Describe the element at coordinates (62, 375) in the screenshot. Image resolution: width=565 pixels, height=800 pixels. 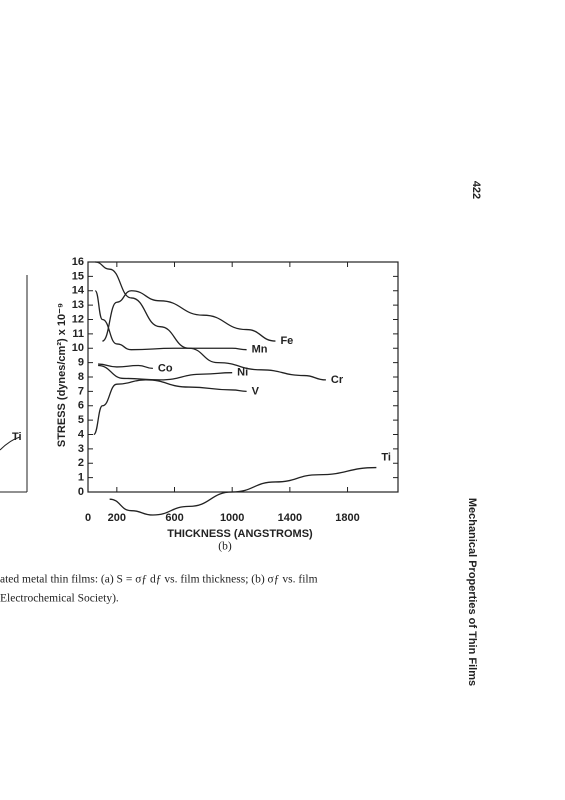
I see `y-axis-label: STRESS (dynes/cm²) x 10⁻⁹` at that location.